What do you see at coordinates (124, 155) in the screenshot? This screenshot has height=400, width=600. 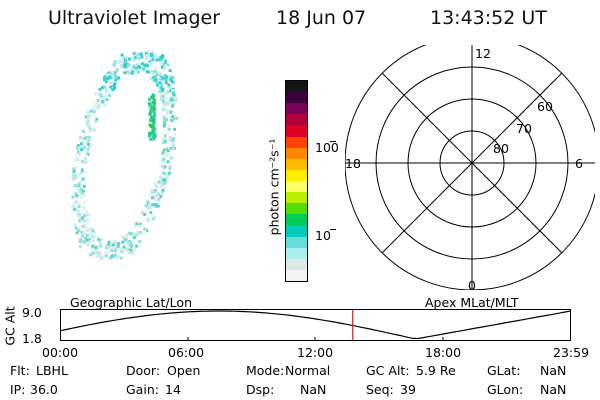 I see `auroral-oval-pixels` at bounding box center [124, 155].